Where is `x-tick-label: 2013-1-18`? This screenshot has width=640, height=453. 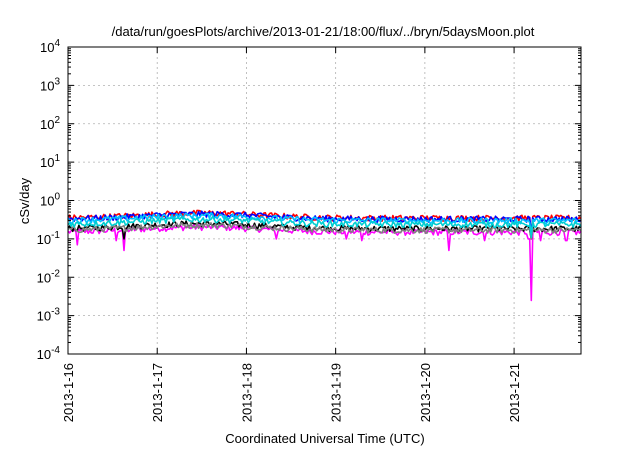
x-tick-label: 2013-1-18 is located at coordinates (246, 392).